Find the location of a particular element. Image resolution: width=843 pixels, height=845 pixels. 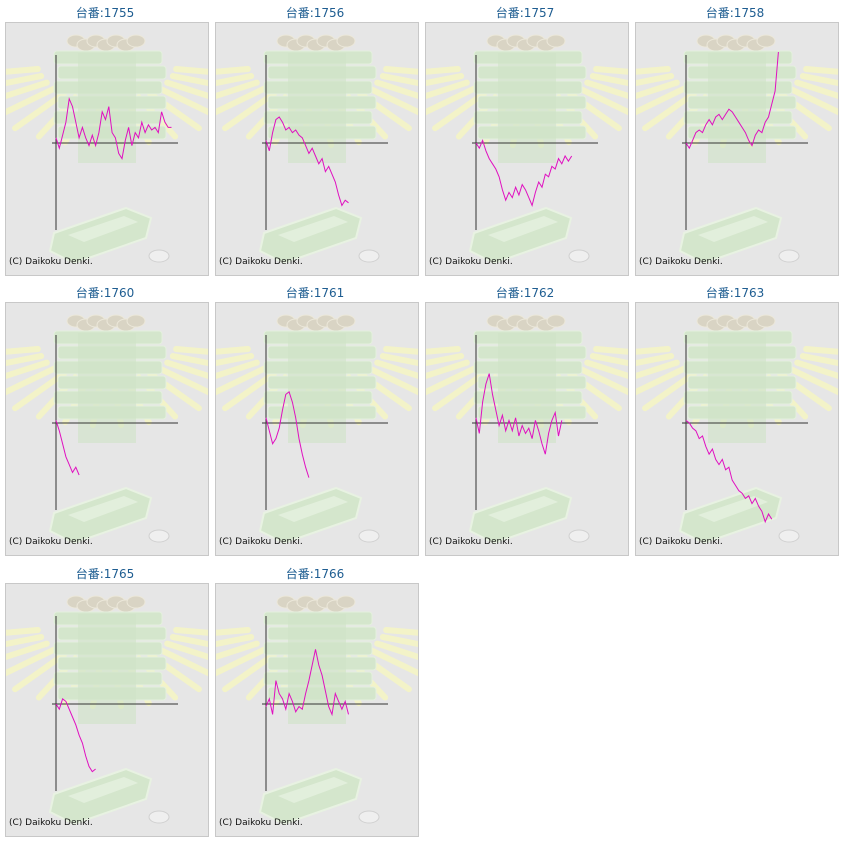

machine-title-link: 台番:1758 is located at coordinates (735, 13).